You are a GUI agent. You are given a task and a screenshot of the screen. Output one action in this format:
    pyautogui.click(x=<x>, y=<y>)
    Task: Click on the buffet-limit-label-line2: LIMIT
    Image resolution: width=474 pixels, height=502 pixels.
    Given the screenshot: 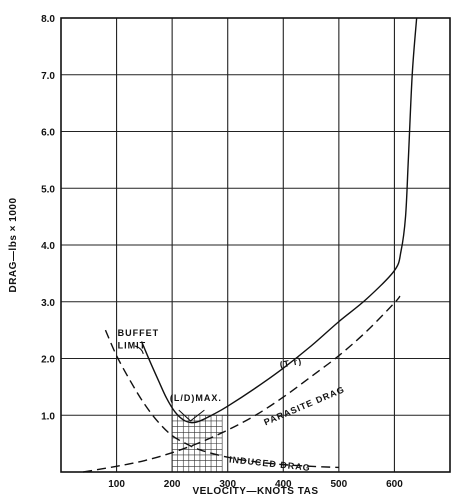 What is the action you would take?
    pyautogui.click(x=132, y=345)
    